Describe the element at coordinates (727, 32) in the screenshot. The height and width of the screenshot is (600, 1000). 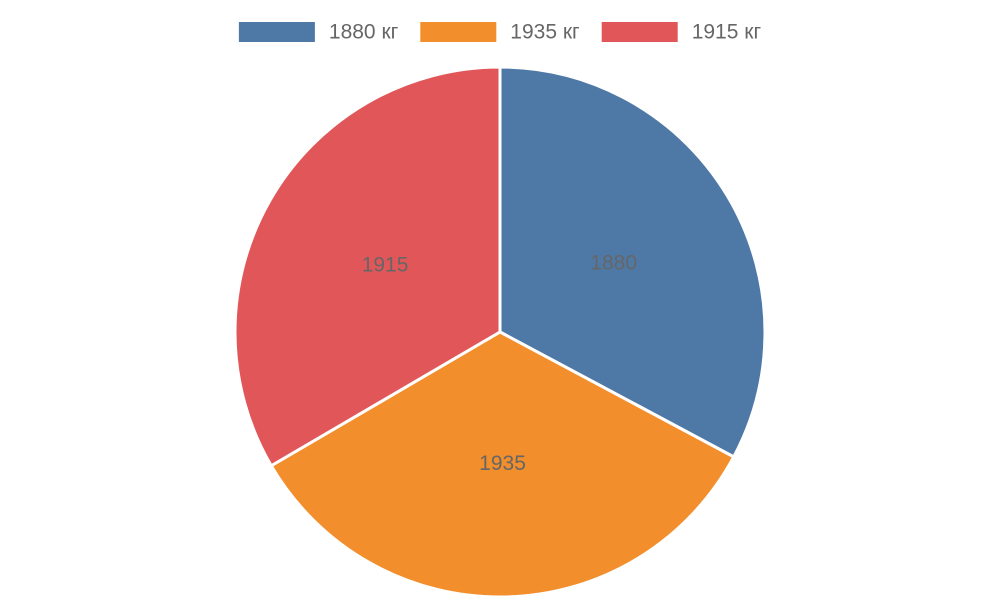
I see `legend-label: 1915 кг` at that location.